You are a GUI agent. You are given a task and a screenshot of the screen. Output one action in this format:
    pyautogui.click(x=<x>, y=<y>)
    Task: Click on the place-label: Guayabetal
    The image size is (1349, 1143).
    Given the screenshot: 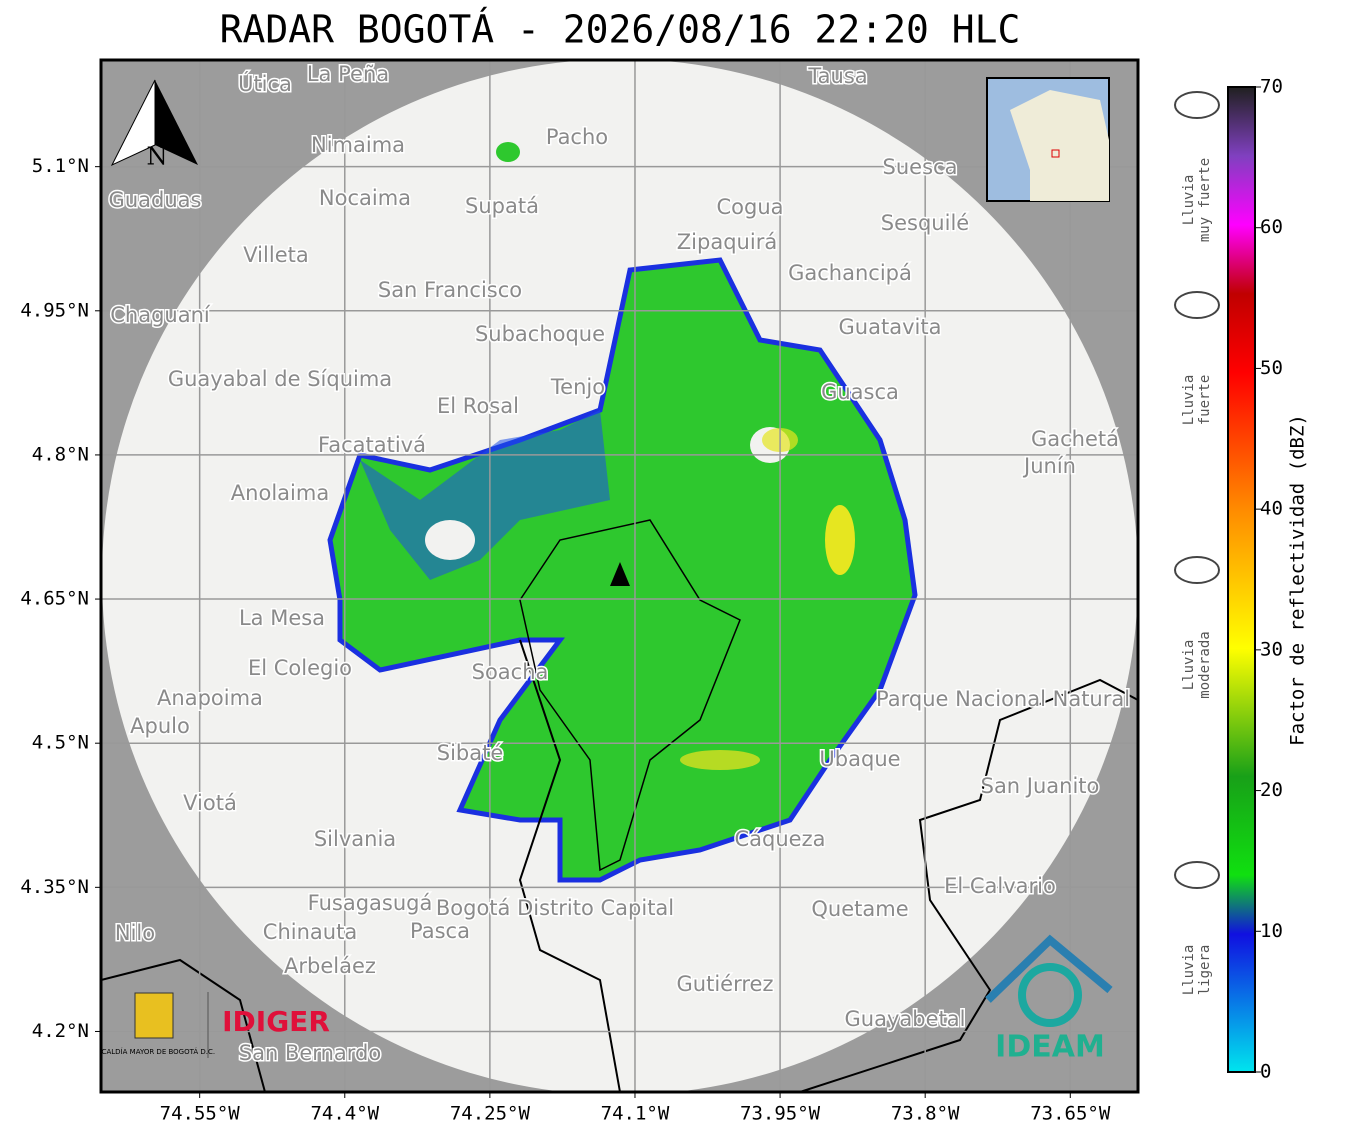 What is the action you would take?
    pyautogui.click(x=905, y=1019)
    